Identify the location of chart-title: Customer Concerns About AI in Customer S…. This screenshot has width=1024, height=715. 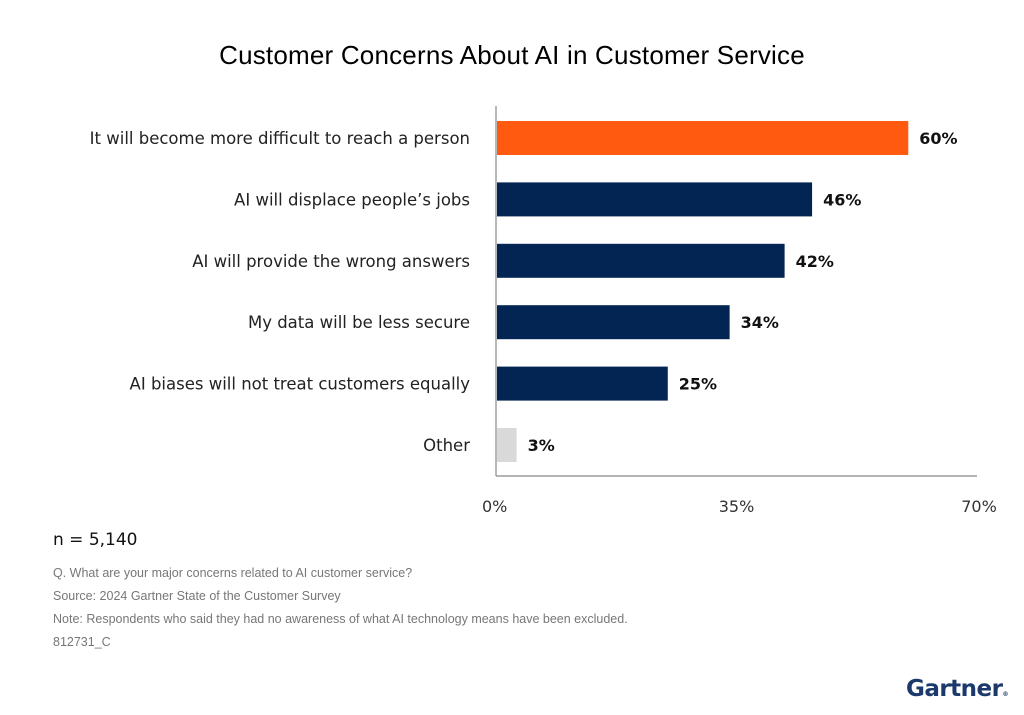
(512, 55).